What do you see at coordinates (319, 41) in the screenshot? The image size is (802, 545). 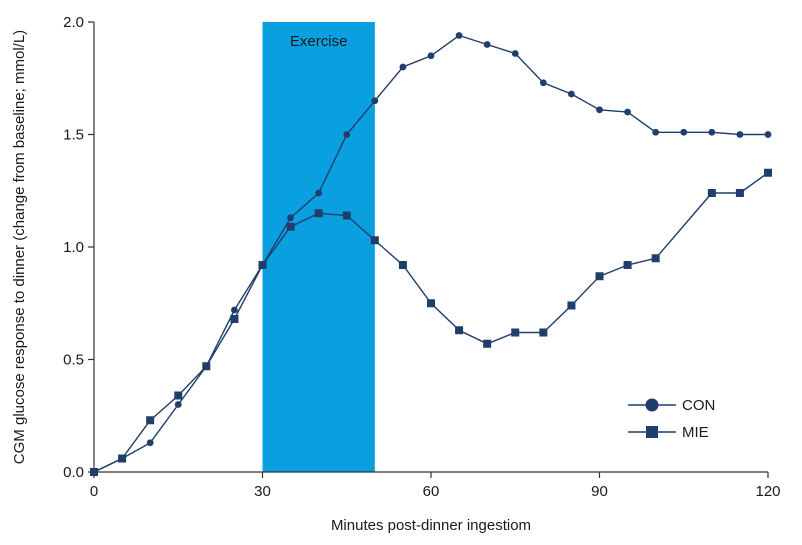 I see `exercise-band-label: Exercise` at bounding box center [319, 41].